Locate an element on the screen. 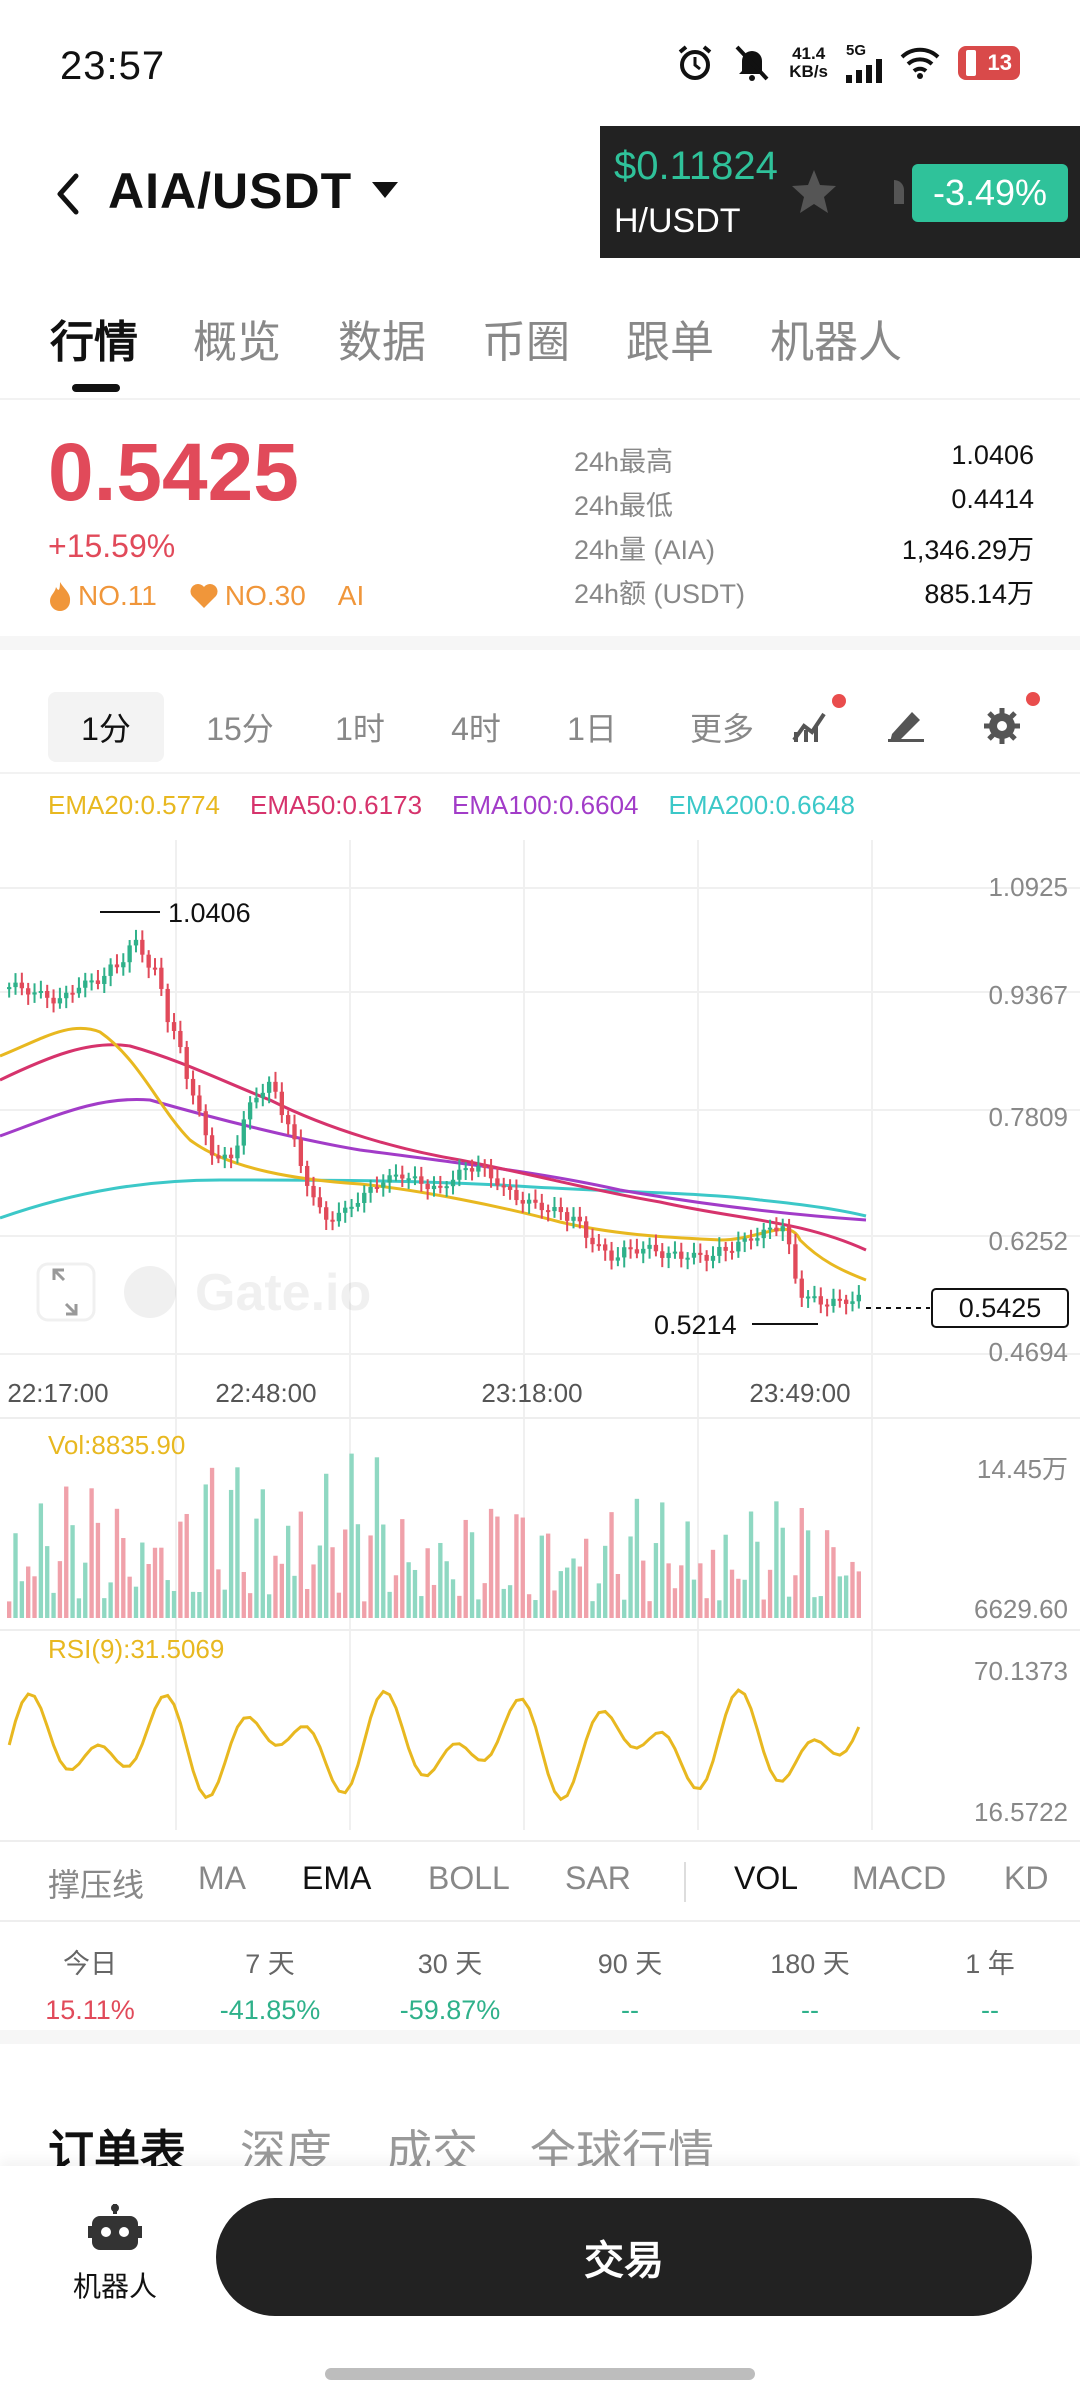  tab-overview: 概览 is located at coordinates (237, 342).